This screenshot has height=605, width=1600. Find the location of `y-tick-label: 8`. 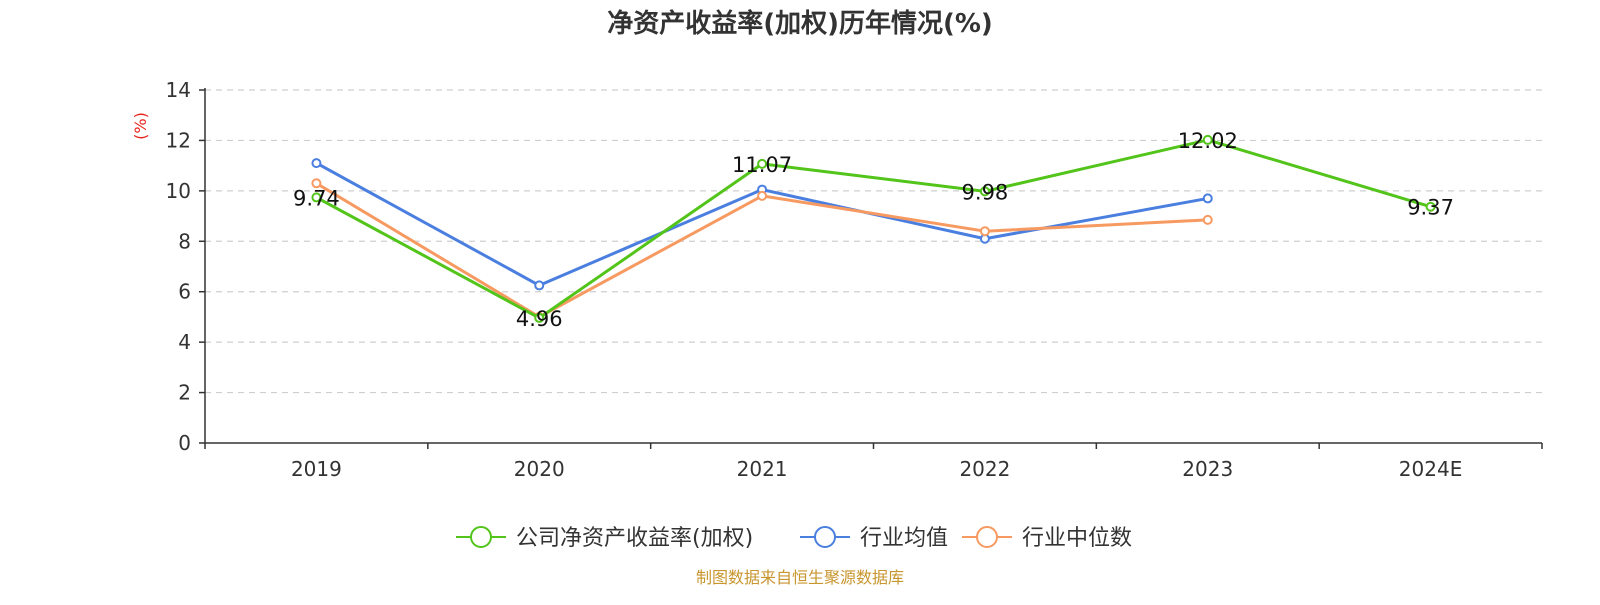

y-tick-label: 8 is located at coordinates (184, 241).